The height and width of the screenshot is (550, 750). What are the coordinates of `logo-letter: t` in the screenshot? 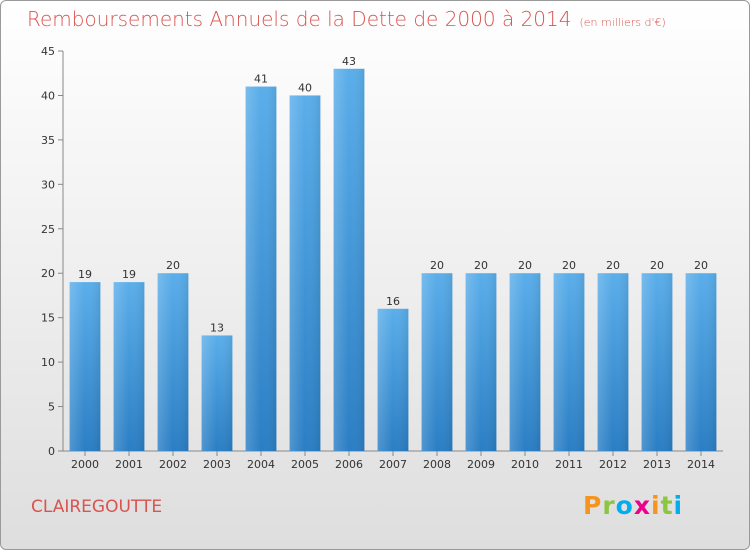 It's located at (667, 505).